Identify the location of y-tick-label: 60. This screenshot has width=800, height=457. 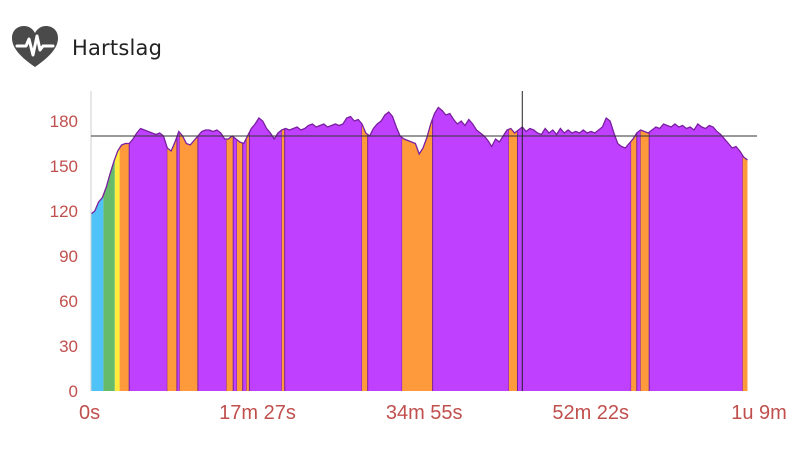
(68, 301).